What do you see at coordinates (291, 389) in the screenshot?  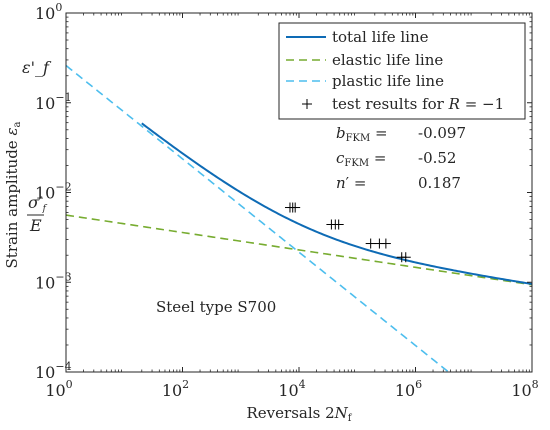 I see `x-tick-label: 10⁴` at bounding box center [291, 389].